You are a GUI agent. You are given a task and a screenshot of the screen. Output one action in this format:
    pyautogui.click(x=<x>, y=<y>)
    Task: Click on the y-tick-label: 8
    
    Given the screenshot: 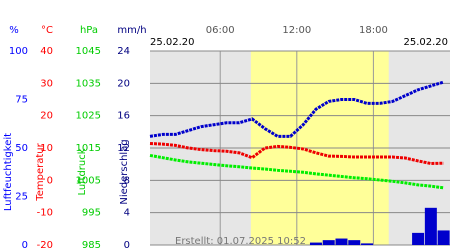 What is the action you would take?
    pyautogui.click(x=127, y=180)
    